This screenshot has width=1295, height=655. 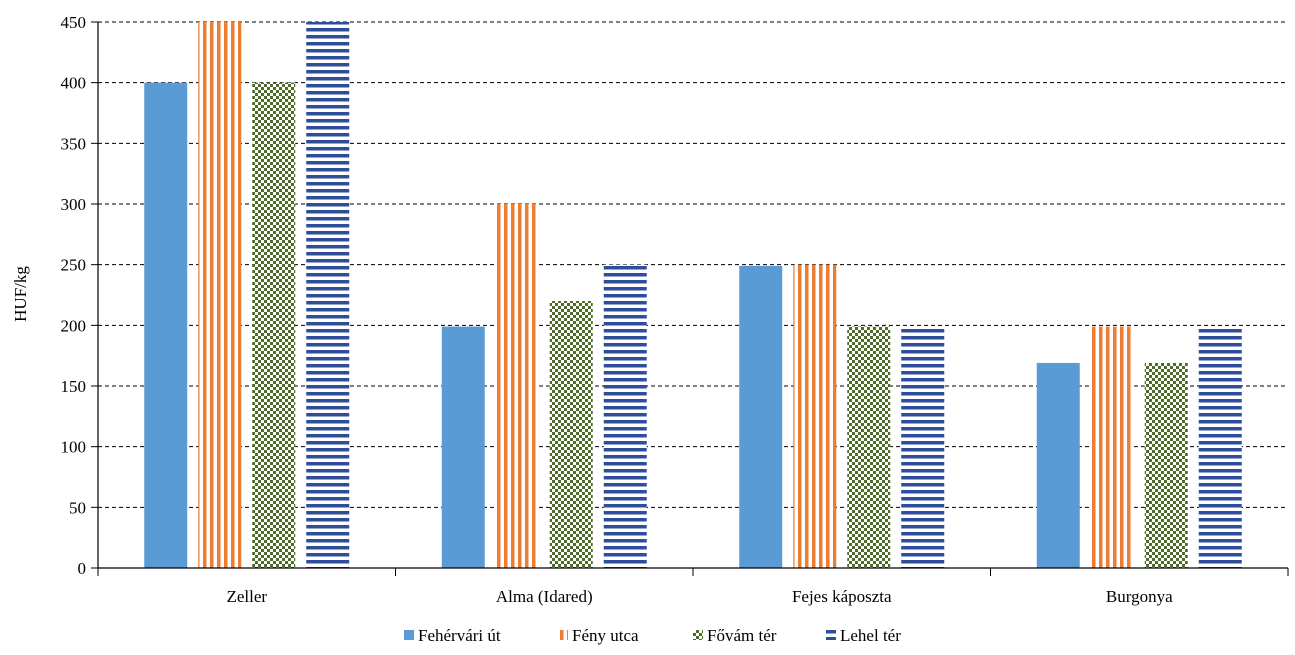 What do you see at coordinates (74, 447) in the screenshot?
I see `y-tick-label: 100` at bounding box center [74, 447].